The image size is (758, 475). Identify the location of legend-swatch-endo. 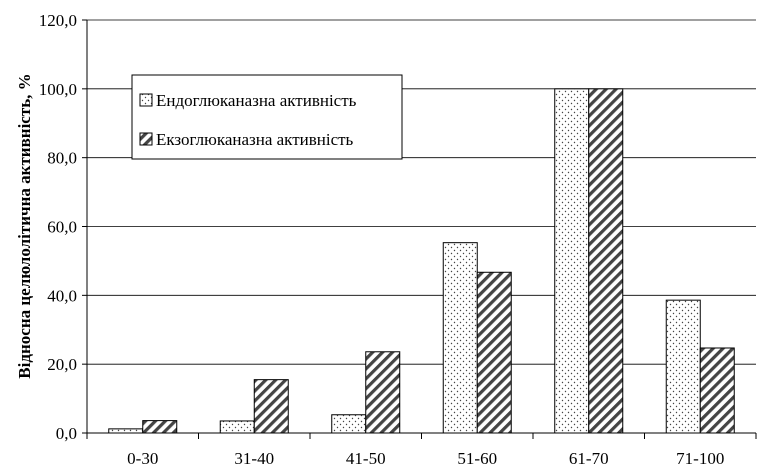
(146, 100).